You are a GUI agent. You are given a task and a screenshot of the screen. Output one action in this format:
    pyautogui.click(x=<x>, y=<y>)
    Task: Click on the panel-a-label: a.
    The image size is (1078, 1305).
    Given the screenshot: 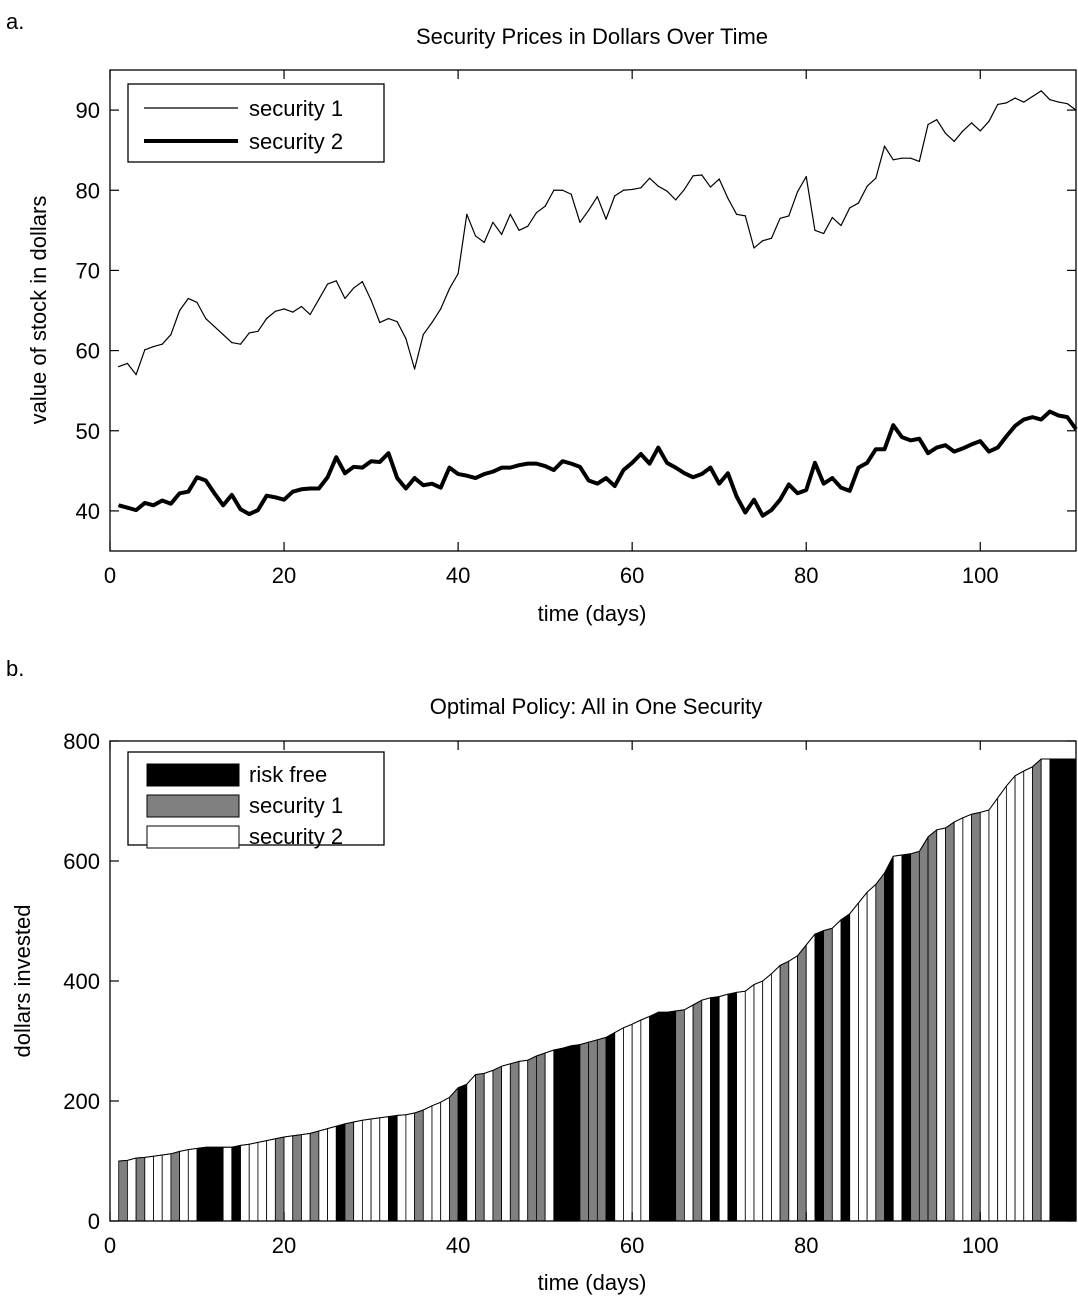 What is the action you would take?
    pyautogui.click(x=15, y=21)
    